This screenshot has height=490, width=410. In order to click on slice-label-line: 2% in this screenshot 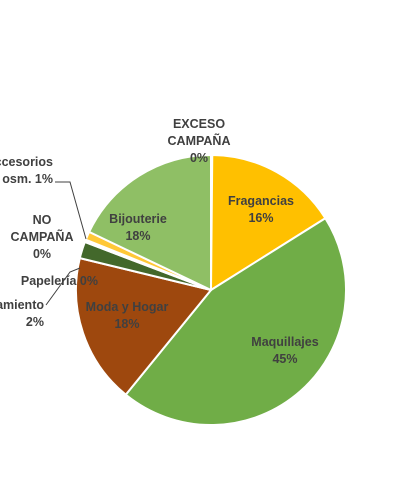, I will do `click(35, 322)`.